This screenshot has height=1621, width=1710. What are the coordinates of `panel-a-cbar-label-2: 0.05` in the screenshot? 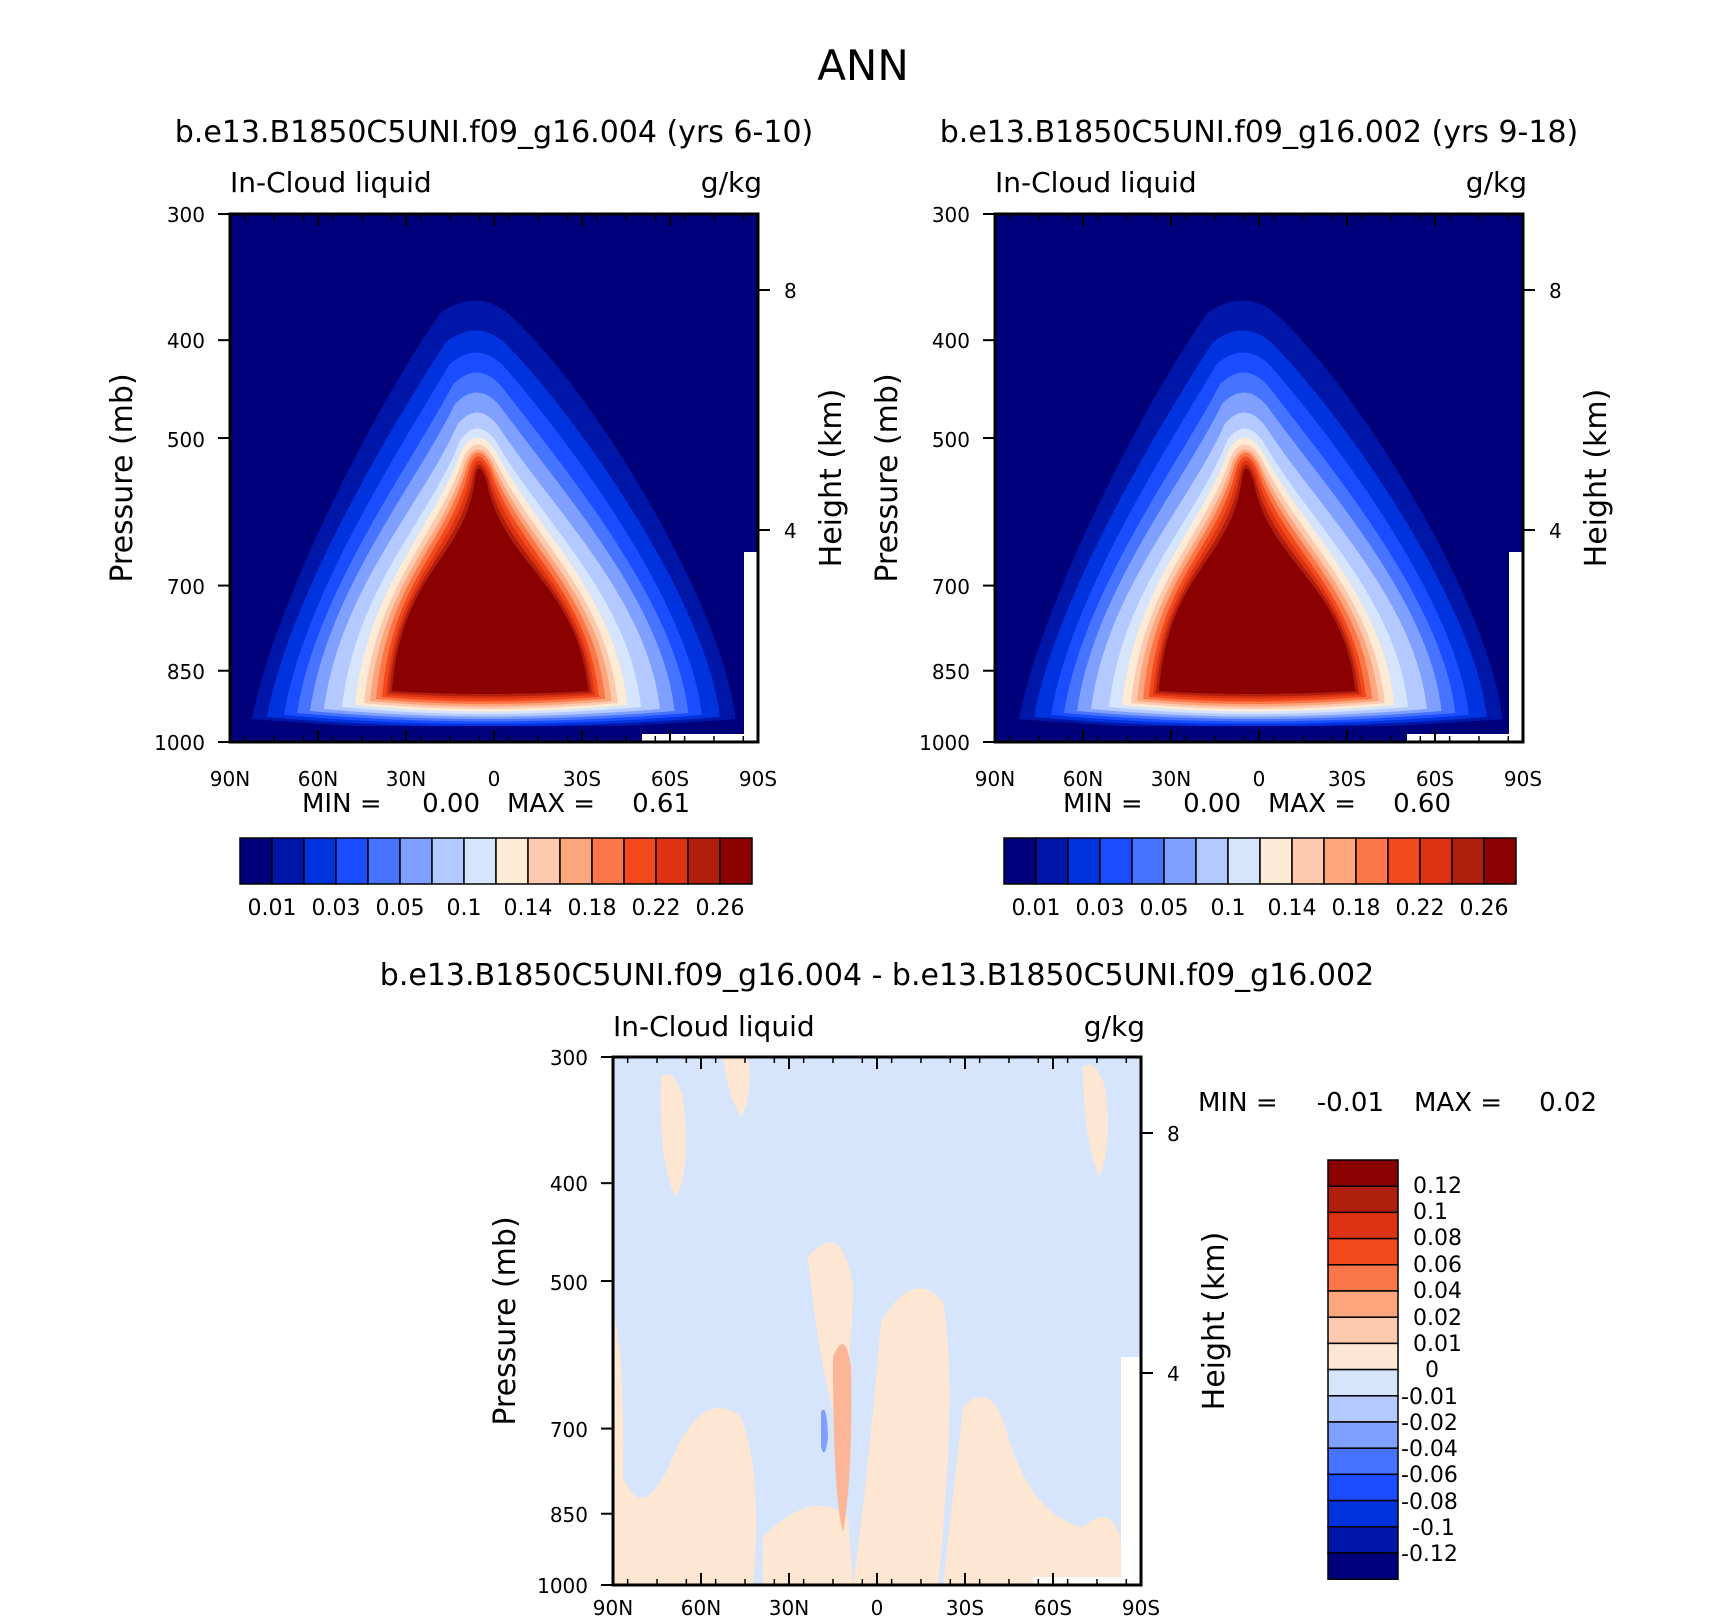 It's located at (400, 908).